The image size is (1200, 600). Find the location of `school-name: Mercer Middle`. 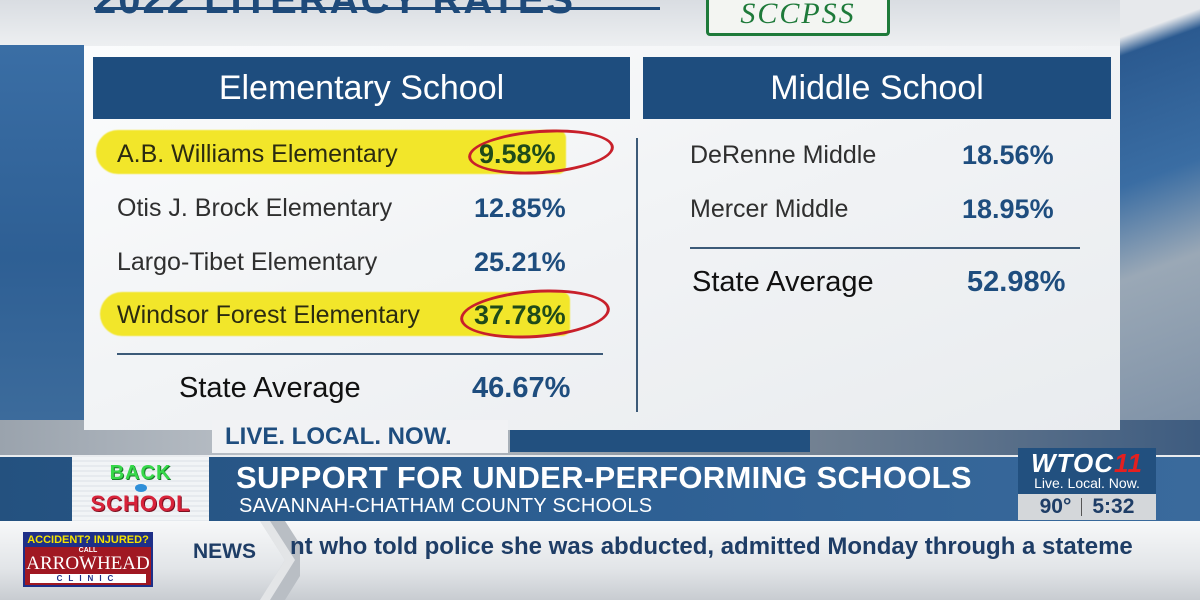

school-name: Mercer Middle is located at coordinates (769, 208).